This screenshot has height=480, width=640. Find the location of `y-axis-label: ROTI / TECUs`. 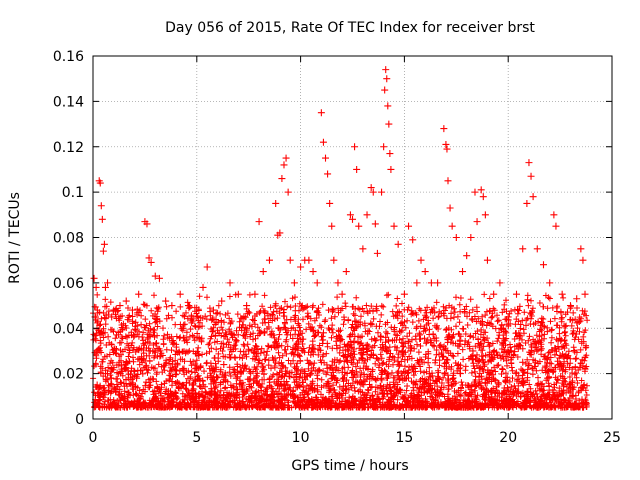

y-axis-label: ROTI / TECUs is located at coordinates (15, 238).